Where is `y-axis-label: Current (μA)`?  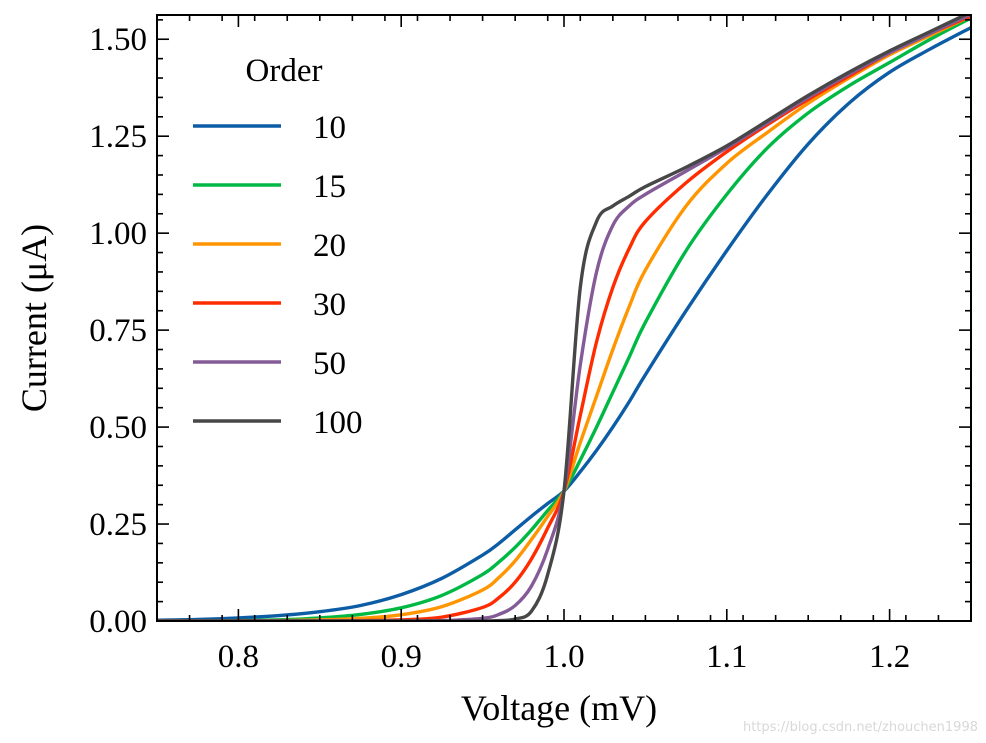
y-axis-label: Current (μA) is located at coordinates (34, 318).